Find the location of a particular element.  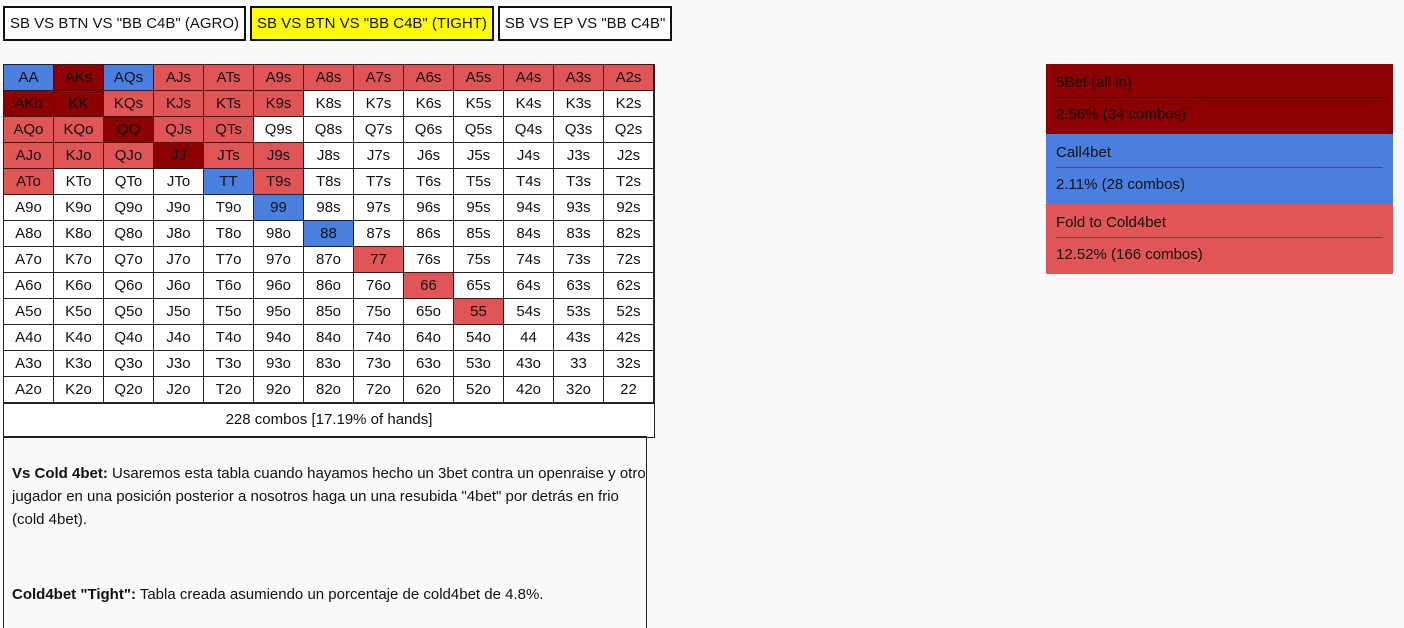

hand-cell: J8o is located at coordinates (178, 233).